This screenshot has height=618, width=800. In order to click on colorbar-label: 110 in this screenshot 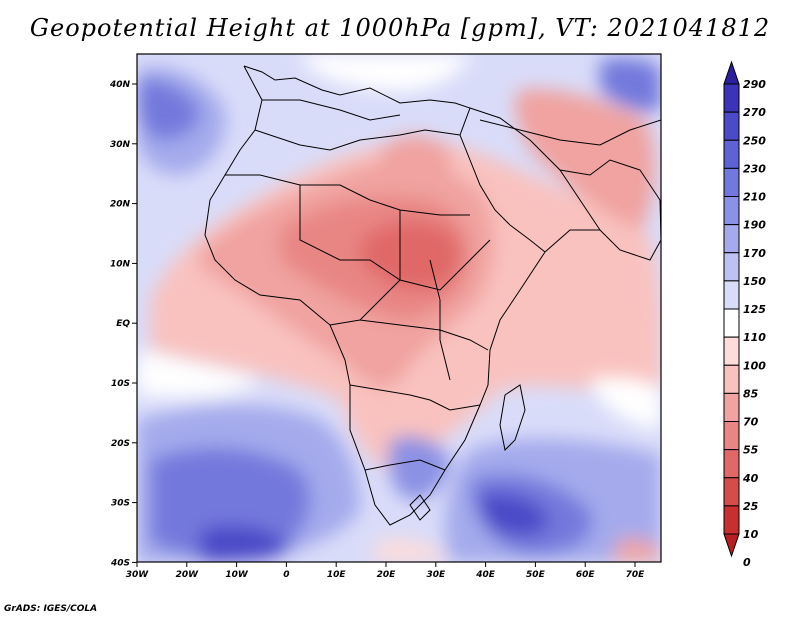, I will do `click(754, 337)`.